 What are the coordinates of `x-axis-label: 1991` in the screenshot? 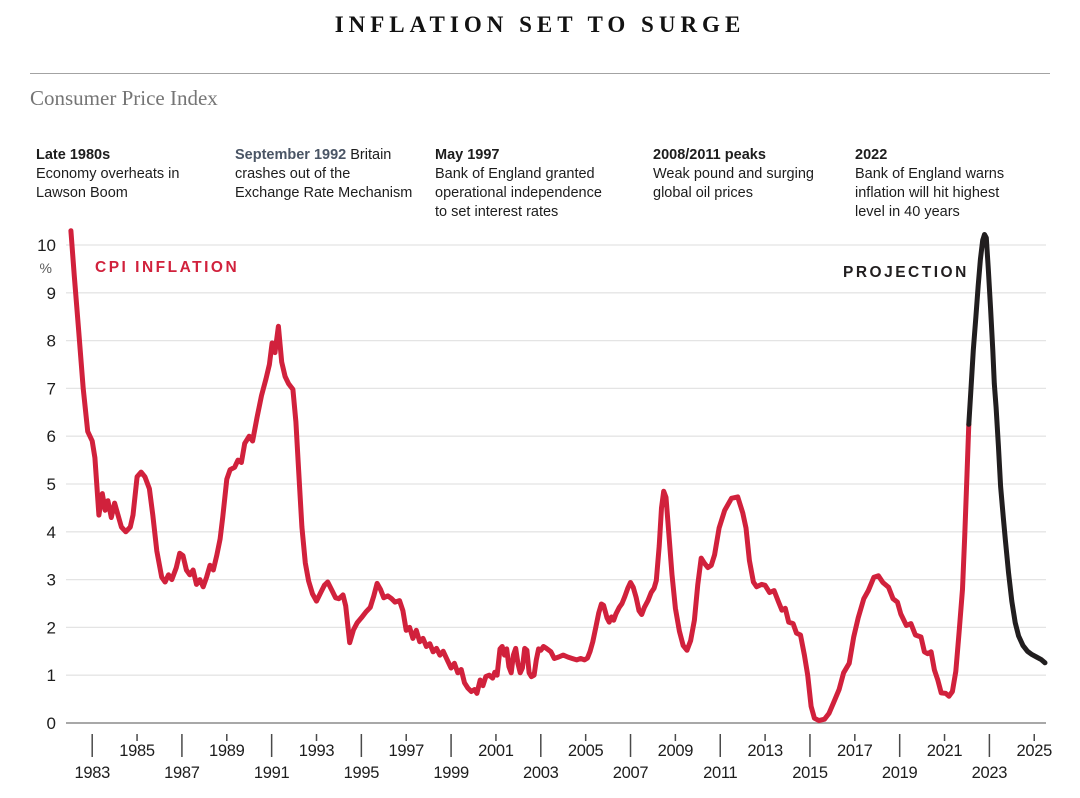 It's located at (272, 773).